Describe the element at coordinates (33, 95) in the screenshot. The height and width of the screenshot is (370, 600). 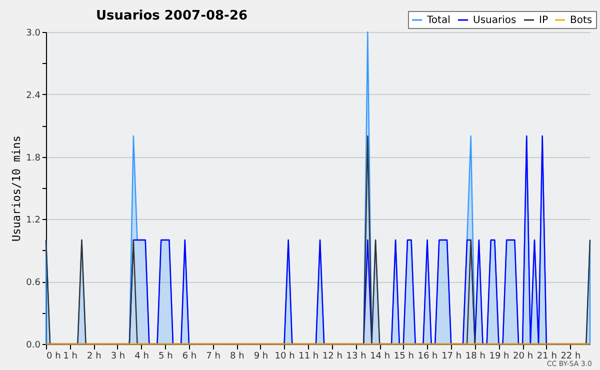
I see `y-tick-label: 2.4` at that location.